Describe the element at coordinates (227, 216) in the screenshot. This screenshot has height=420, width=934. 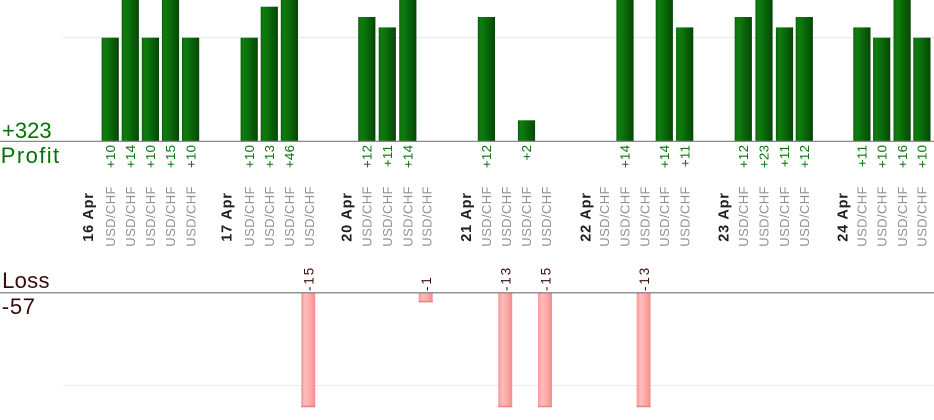
I see `svg-text: 17 Apr` at that location.